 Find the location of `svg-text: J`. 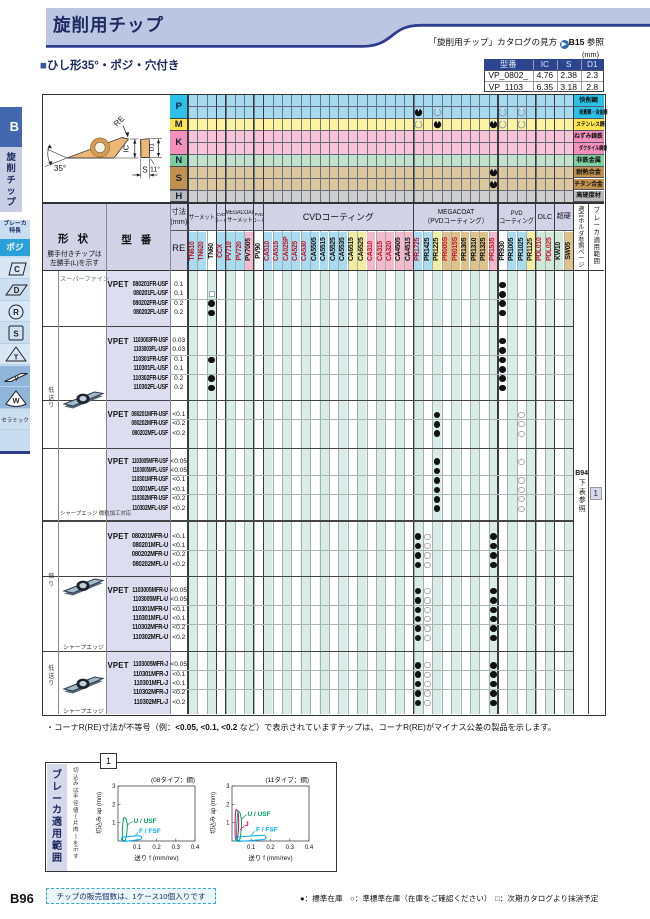

svg-text: J is located at coordinates (247, 824).